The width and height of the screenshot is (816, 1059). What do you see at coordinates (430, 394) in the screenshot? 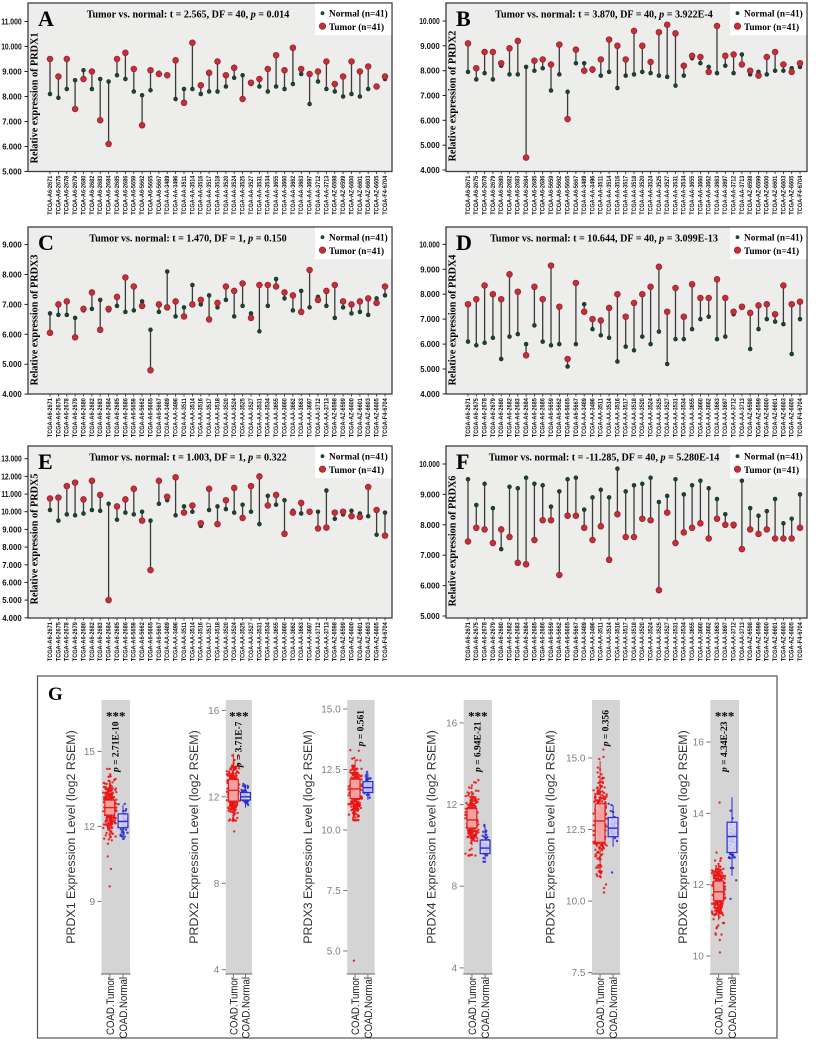
I see `svg-text: 4.000` at bounding box center [430, 394].